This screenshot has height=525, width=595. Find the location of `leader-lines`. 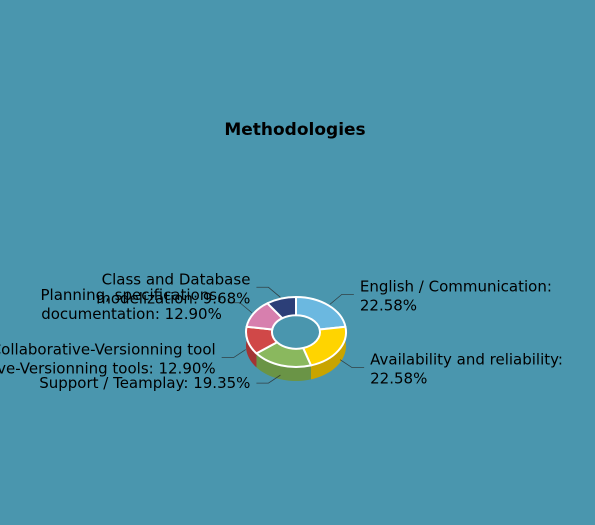

leader-lines is located at coordinates (293, 335).